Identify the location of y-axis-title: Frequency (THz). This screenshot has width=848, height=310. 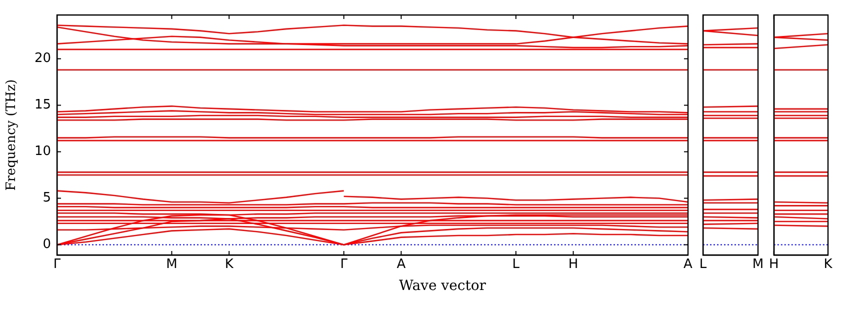
(12, 135).